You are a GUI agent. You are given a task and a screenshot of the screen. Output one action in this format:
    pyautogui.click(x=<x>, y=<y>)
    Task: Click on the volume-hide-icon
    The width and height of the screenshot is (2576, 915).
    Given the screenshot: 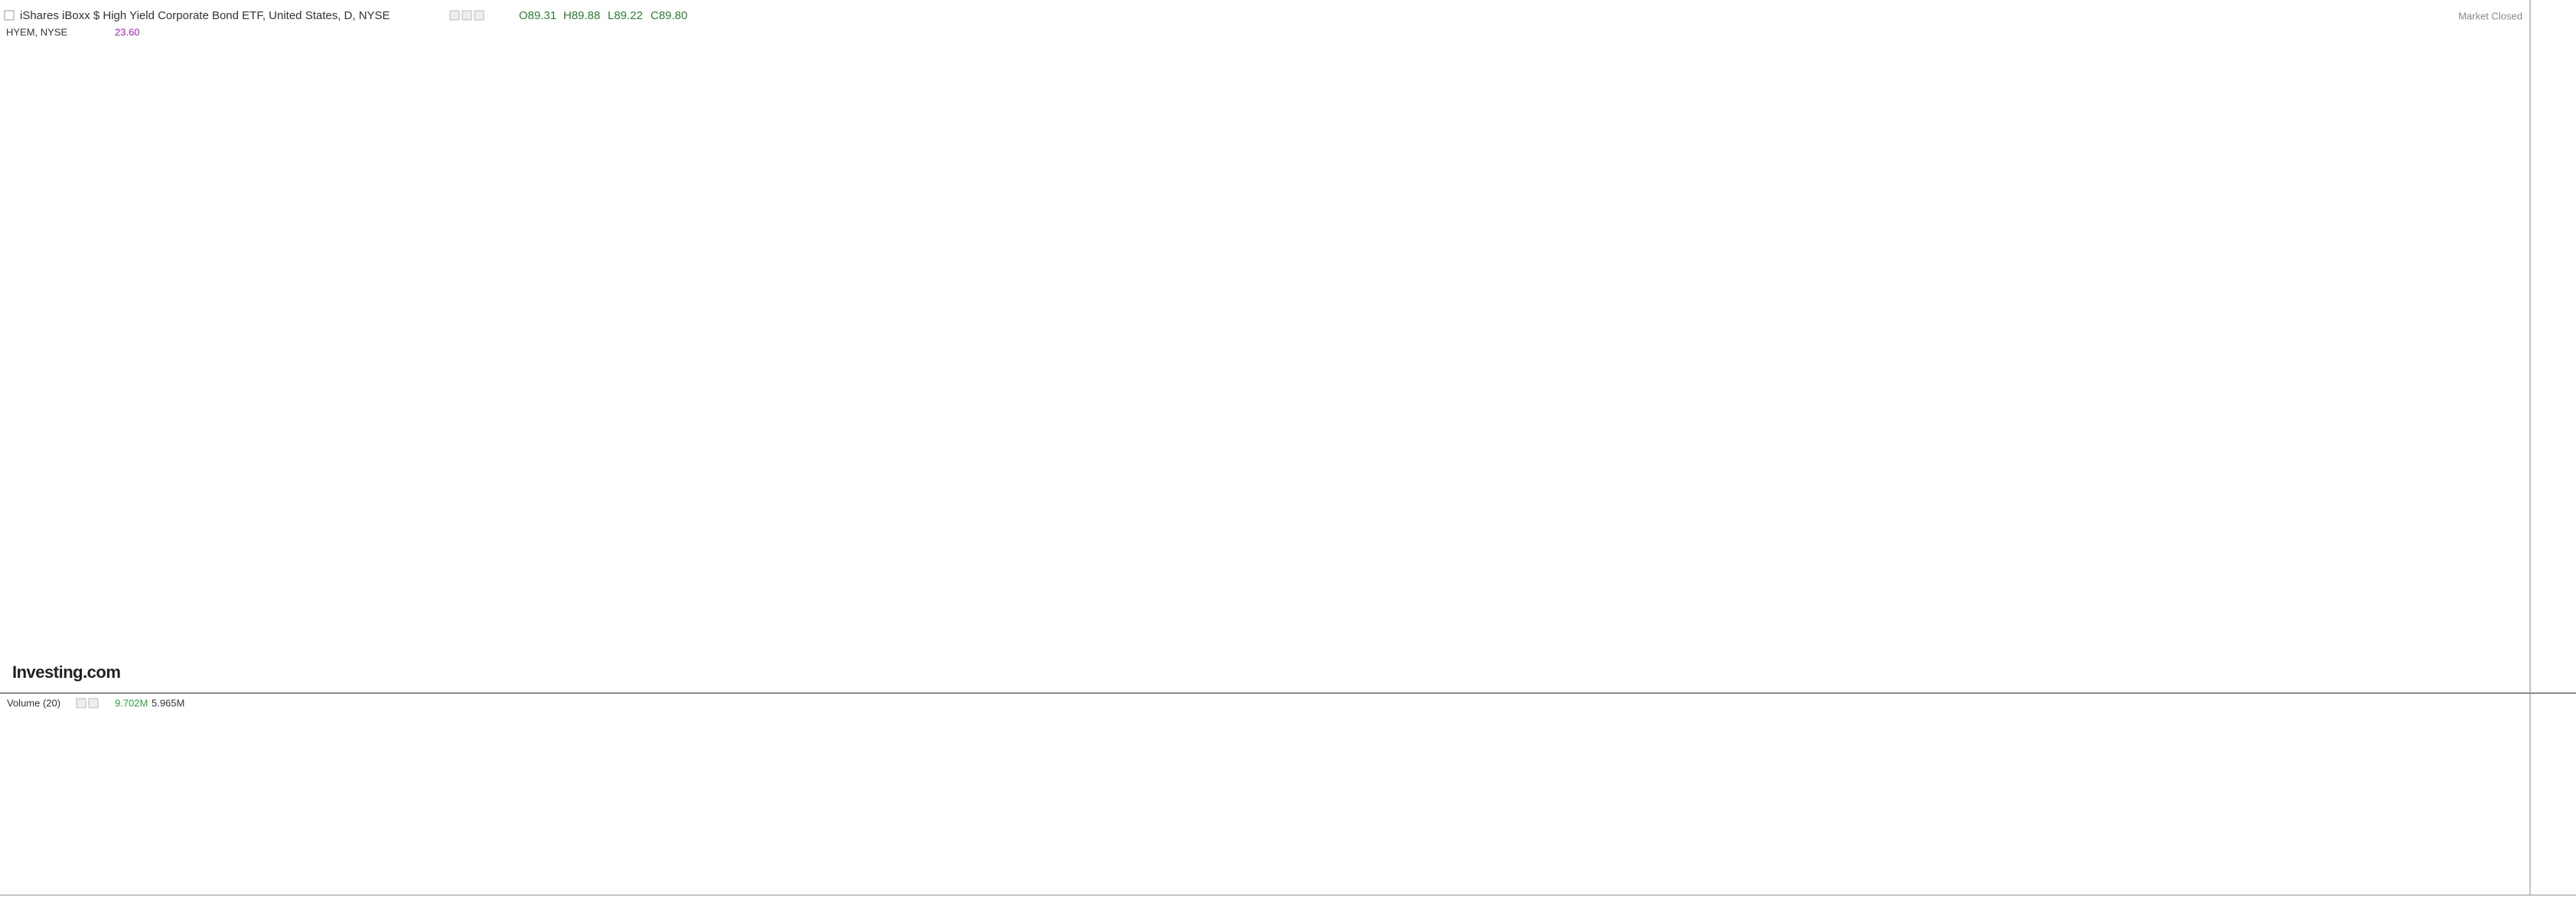 What is the action you would take?
    pyautogui.click(x=93, y=703)
    